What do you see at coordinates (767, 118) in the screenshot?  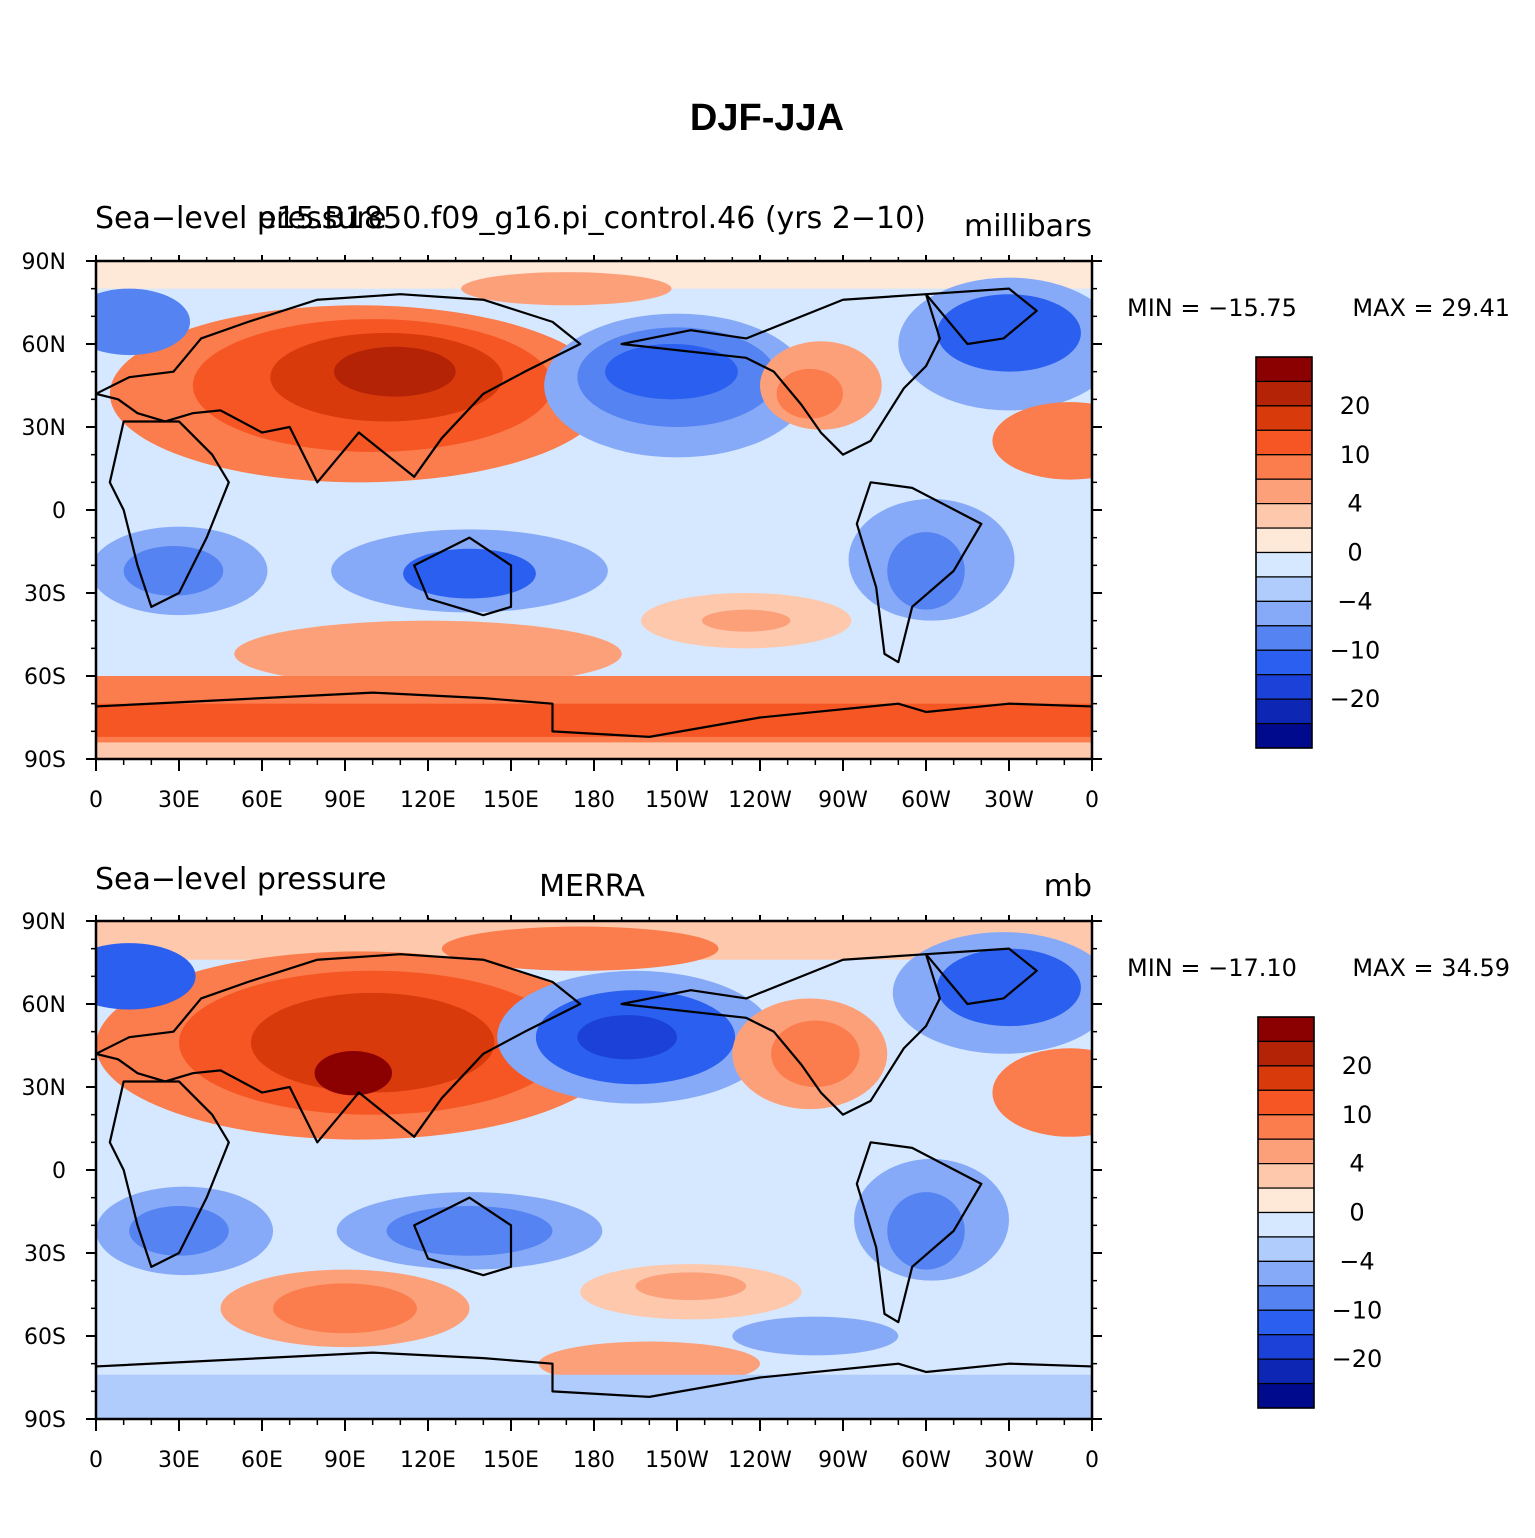 I see `figure-title: DJF-JJA` at bounding box center [767, 118].